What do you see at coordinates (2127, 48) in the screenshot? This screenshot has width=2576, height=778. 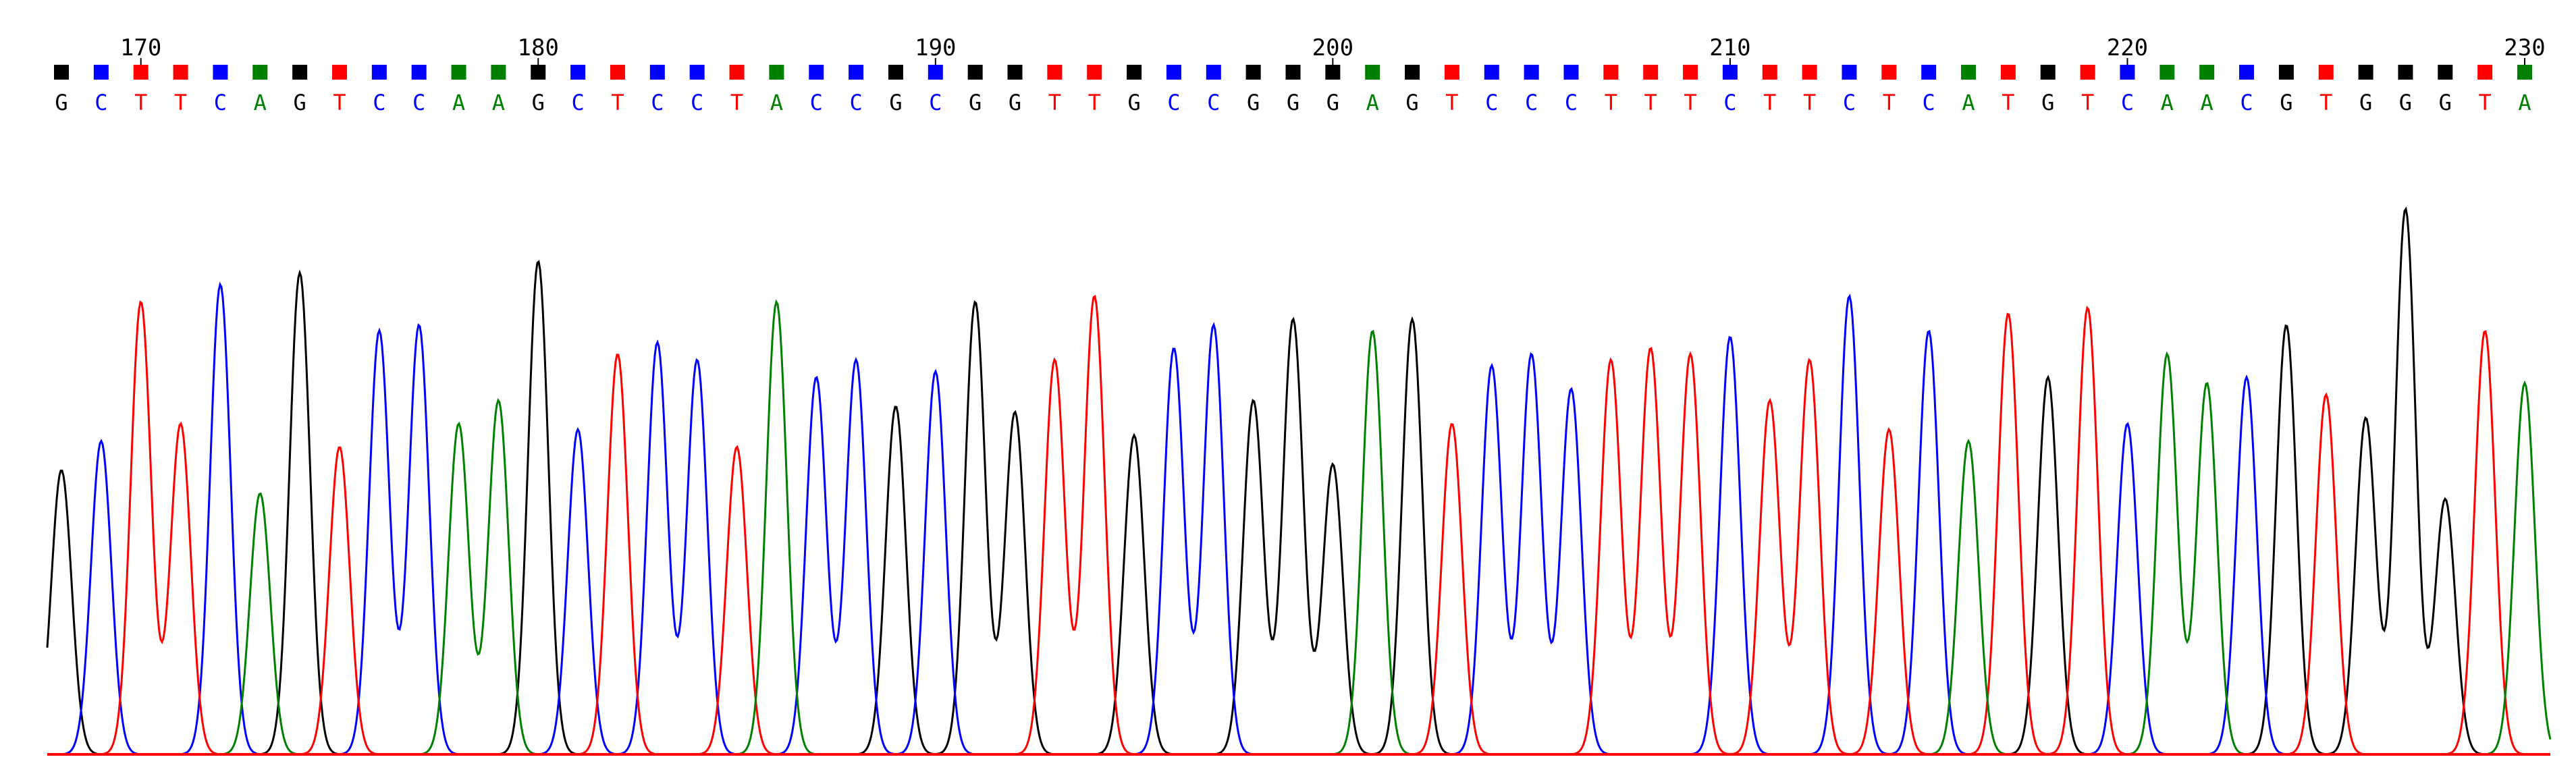 I see `position-tick-label: 220` at bounding box center [2127, 48].